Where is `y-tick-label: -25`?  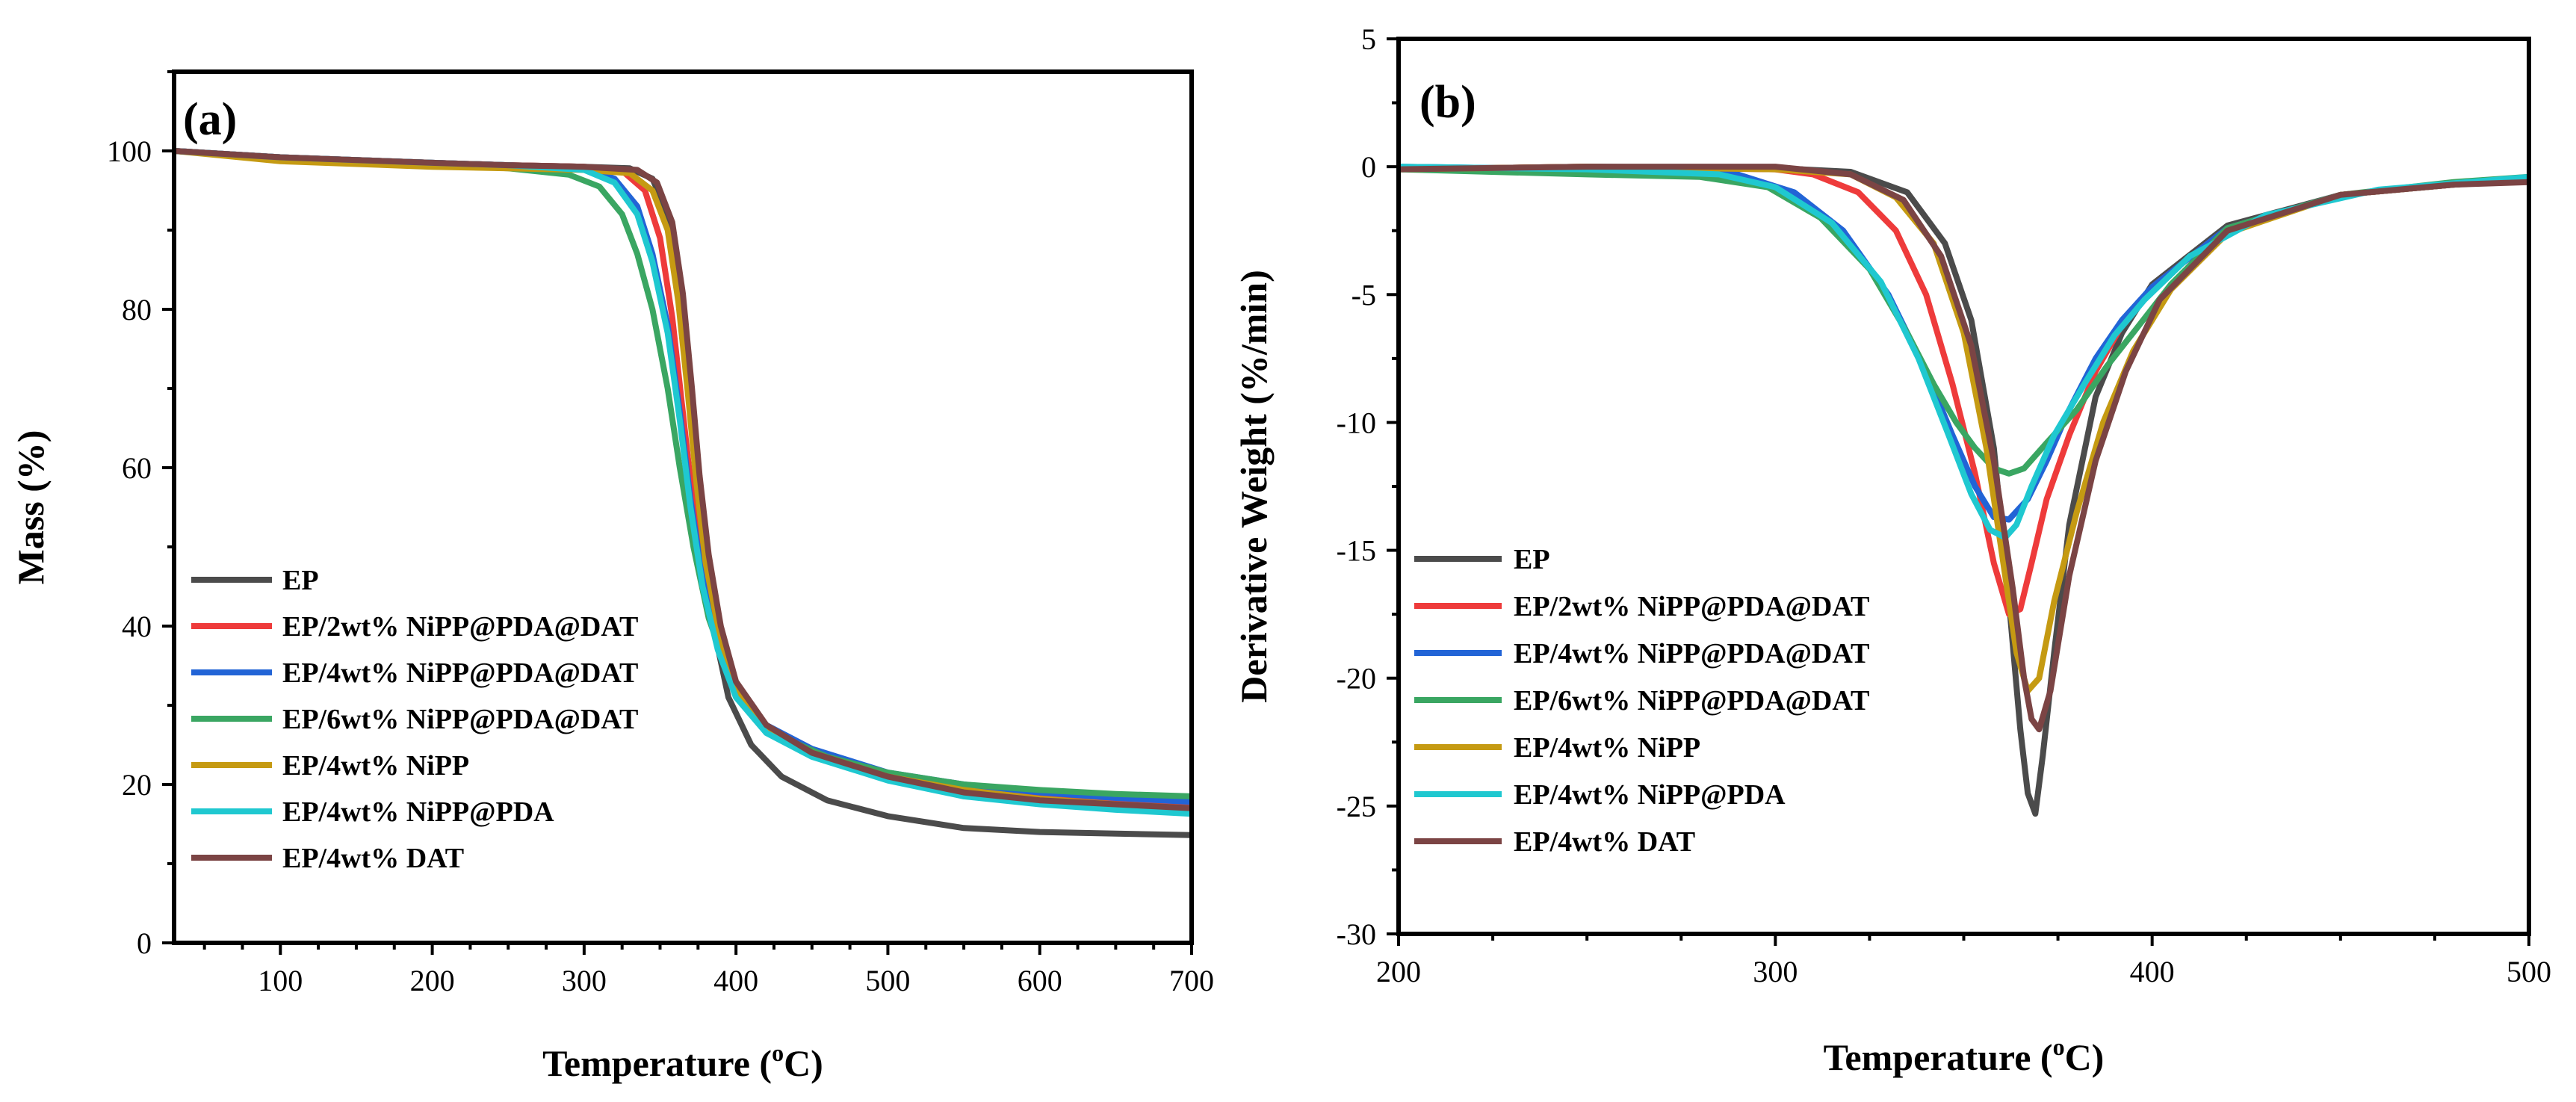
y-tick-label: -25 is located at coordinates (1356, 806).